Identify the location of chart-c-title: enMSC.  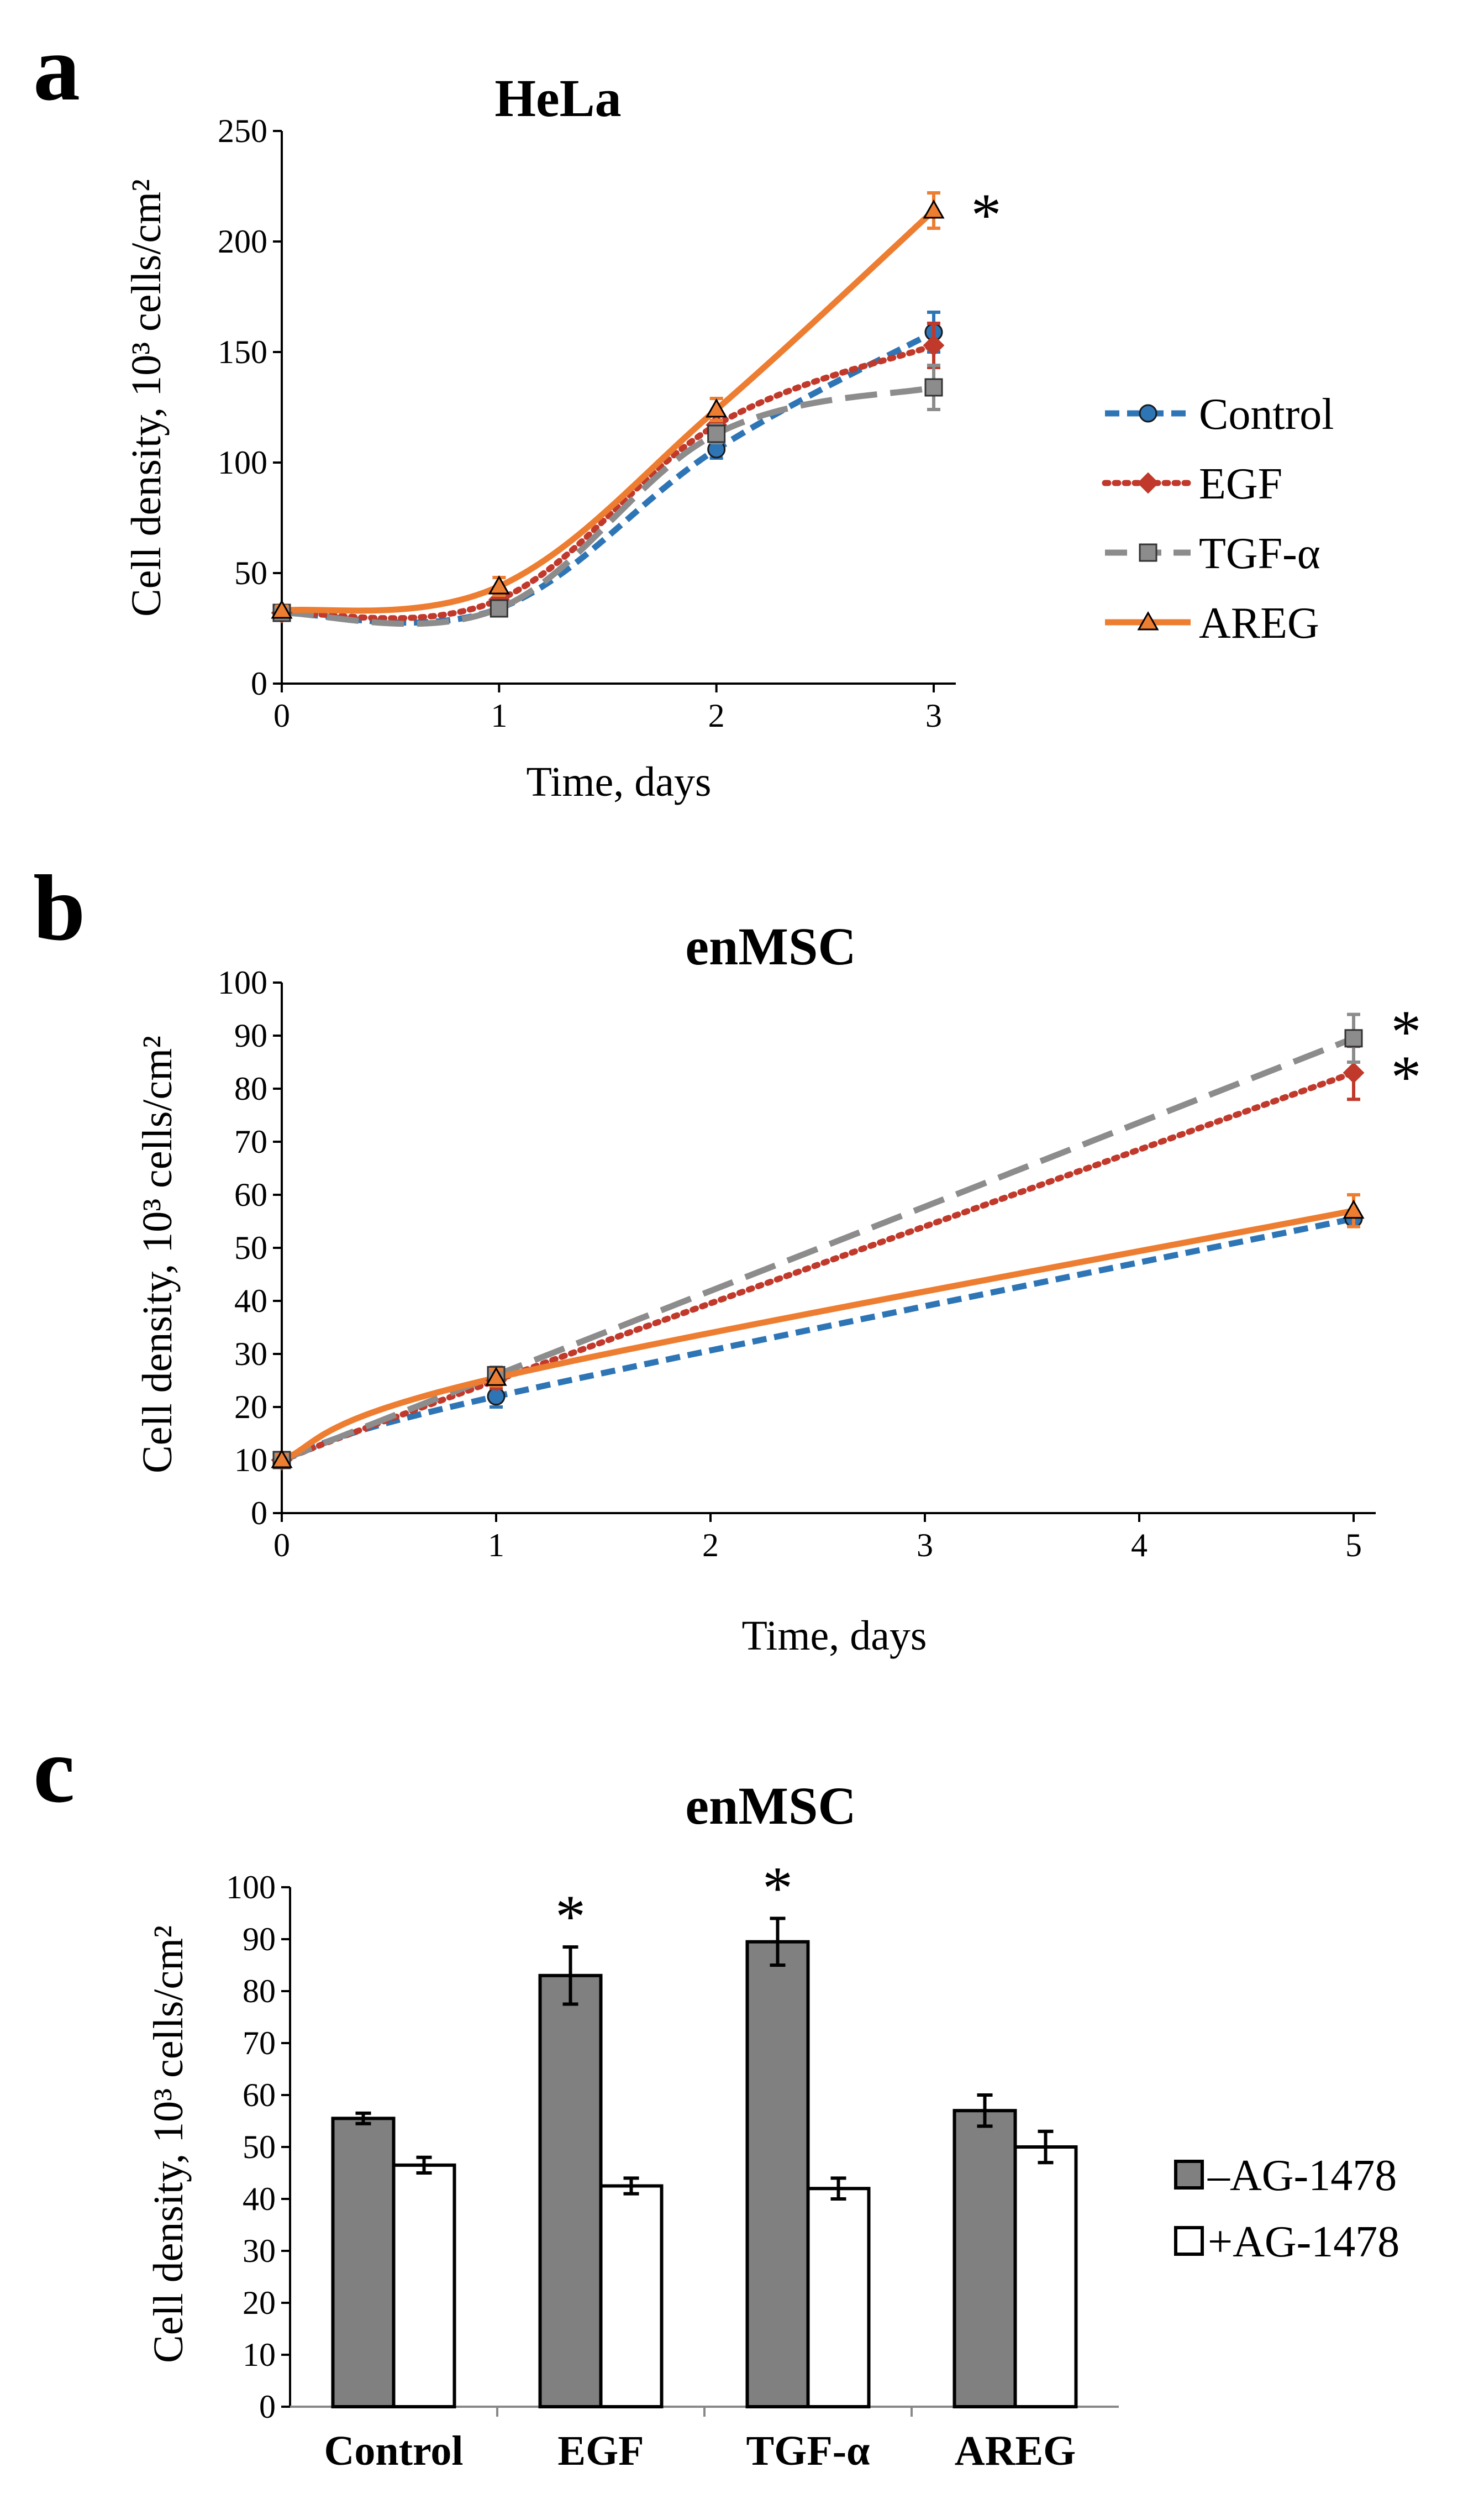
(771, 1806).